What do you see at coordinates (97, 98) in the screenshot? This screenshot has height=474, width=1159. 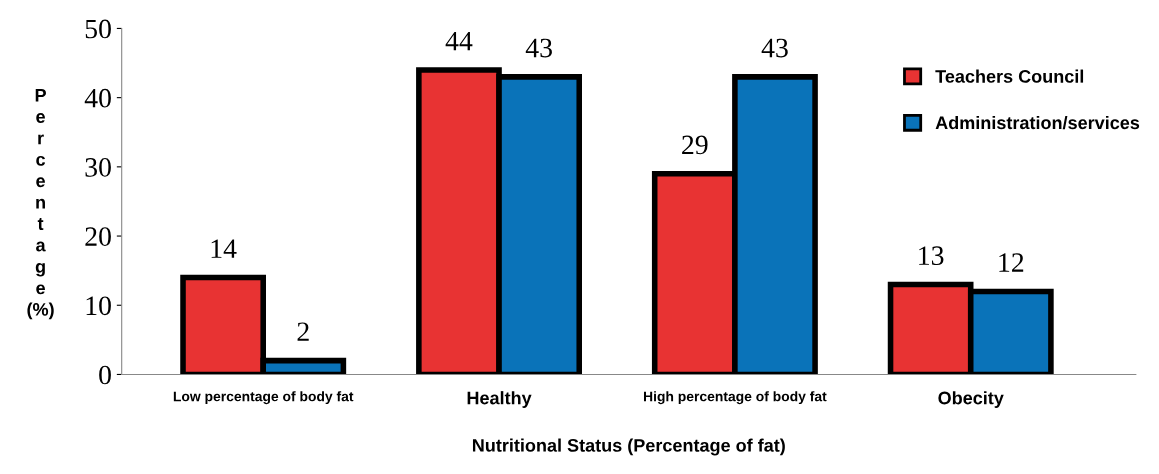 I see `y-tick-label: 40` at bounding box center [97, 98].